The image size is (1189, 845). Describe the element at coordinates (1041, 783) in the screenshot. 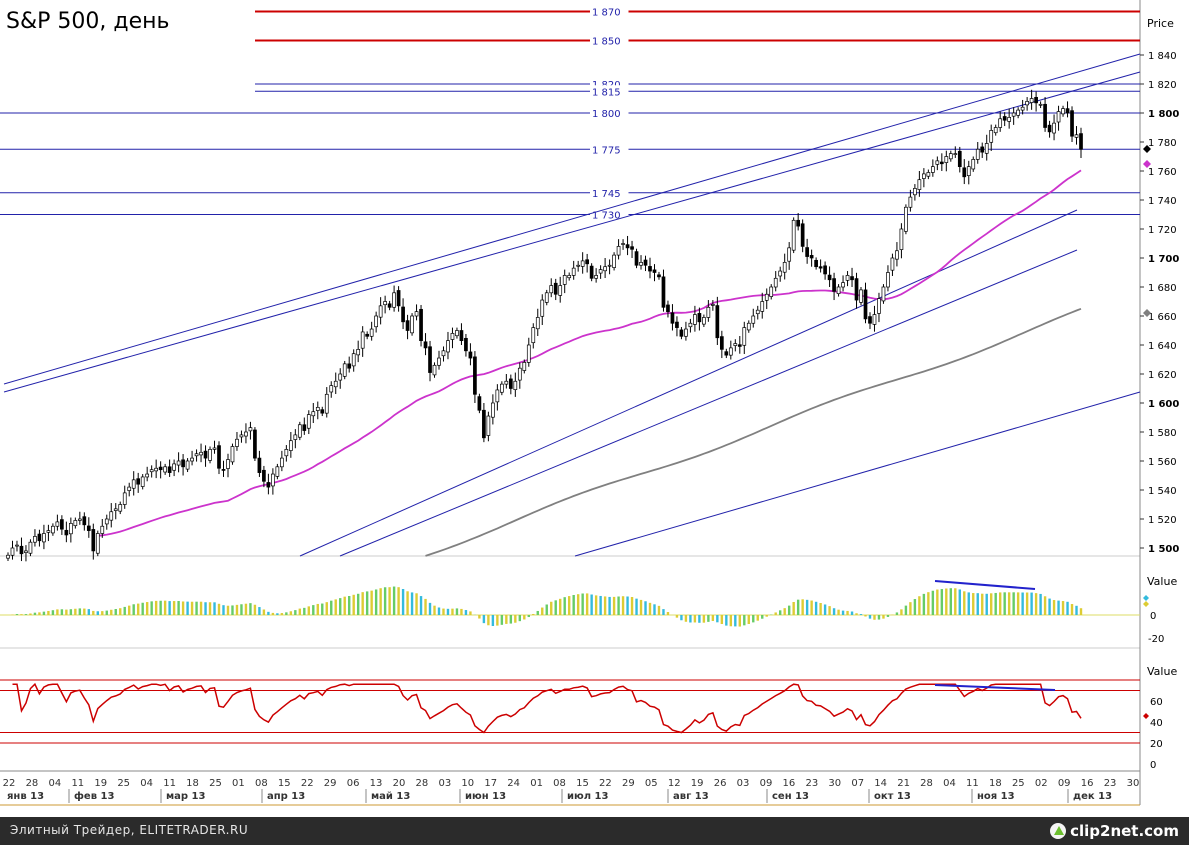

I see `date-tick-label: 02` at that location.